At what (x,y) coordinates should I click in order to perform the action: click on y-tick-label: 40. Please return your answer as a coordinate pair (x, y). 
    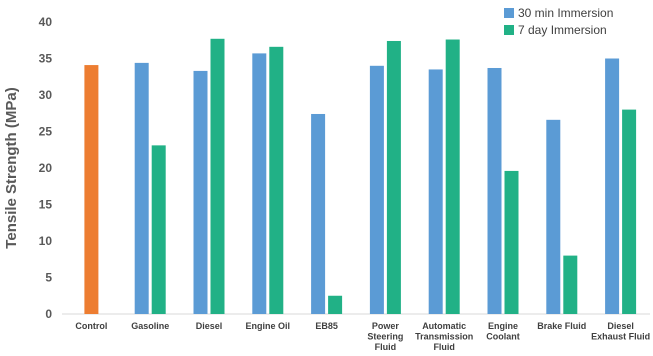
    Looking at the image, I should click on (46, 22).